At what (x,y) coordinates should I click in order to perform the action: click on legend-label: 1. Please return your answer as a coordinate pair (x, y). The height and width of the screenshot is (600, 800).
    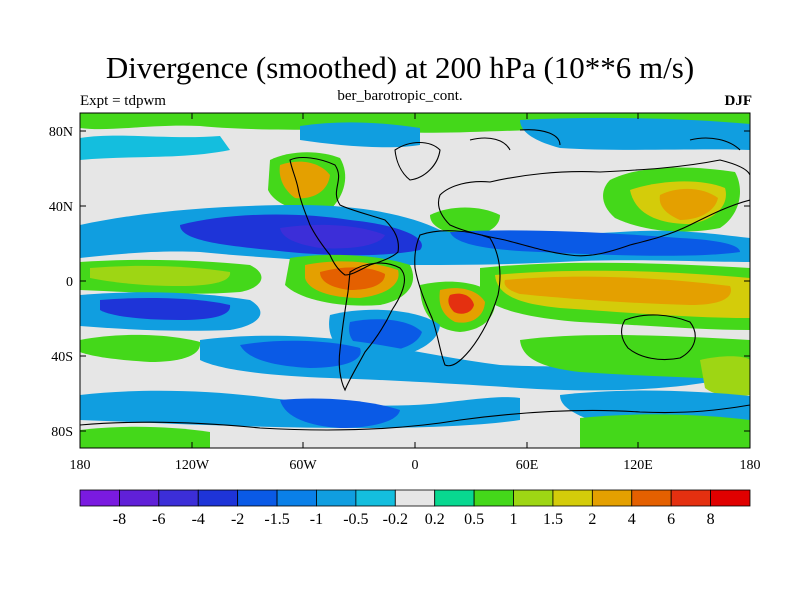
    Looking at the image, I should click on (514, 519).